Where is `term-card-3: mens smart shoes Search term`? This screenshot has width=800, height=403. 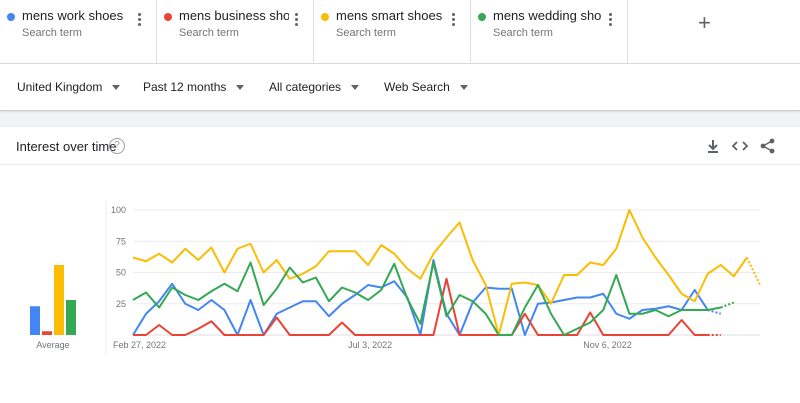
term-card-3: mens smart shoes Search term is located at coordinates (392, 31).